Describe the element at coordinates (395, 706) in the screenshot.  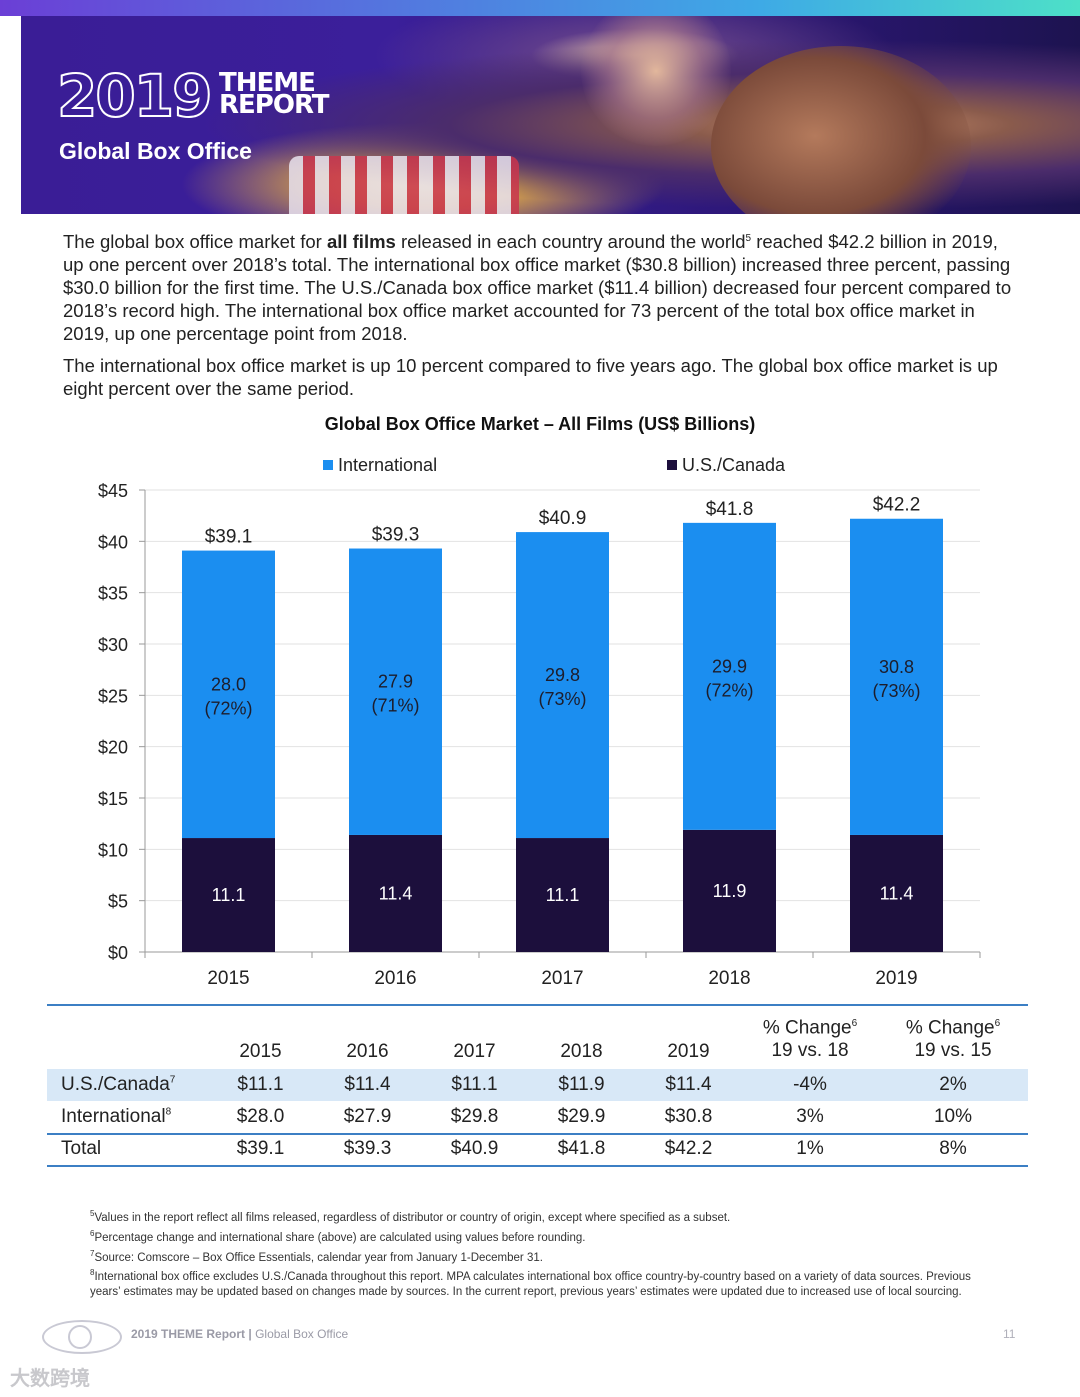
I see `data-label-international-share: (71%)` at that location.